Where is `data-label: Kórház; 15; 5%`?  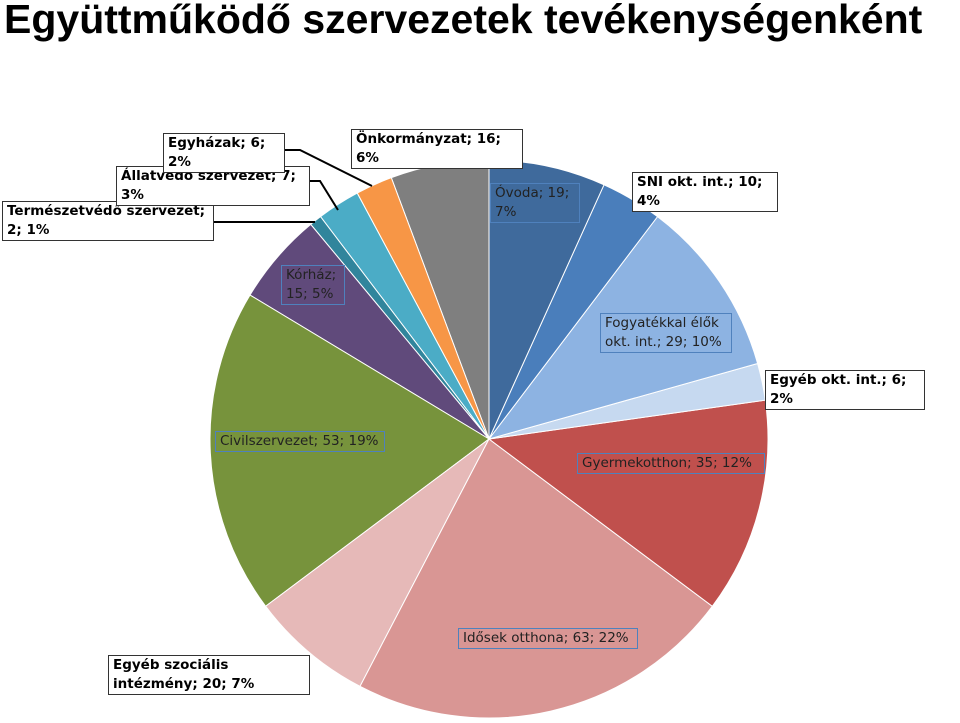 data-label: Kórház; 15; 5% is located at coordinates (313, 285).